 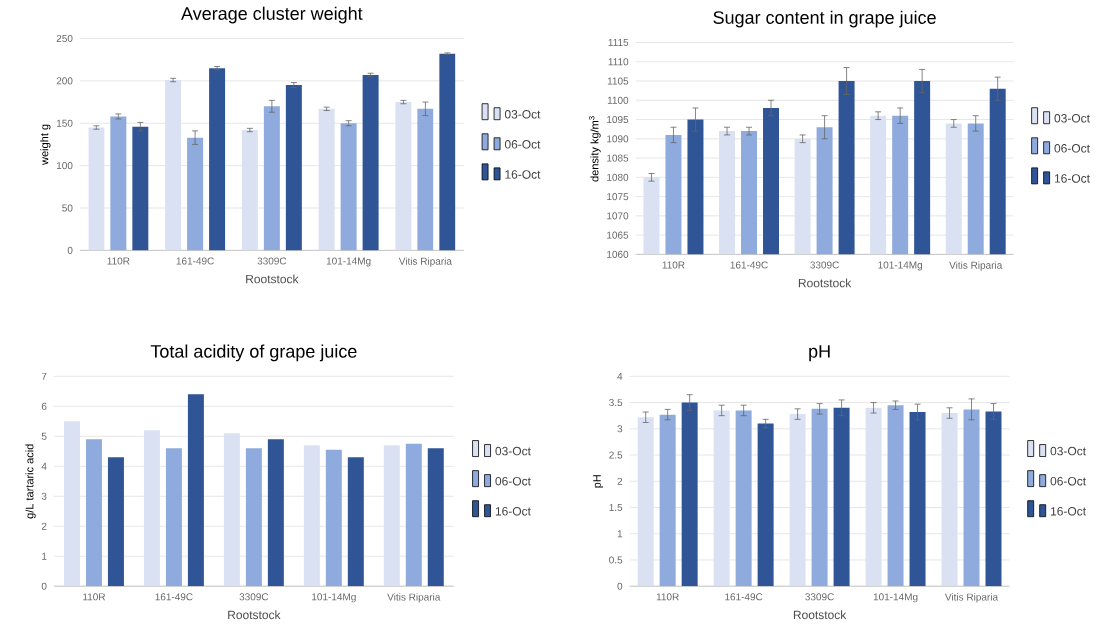 I want to click on chart-title: Sugar content in grape juice, so click(x=824, y=19).